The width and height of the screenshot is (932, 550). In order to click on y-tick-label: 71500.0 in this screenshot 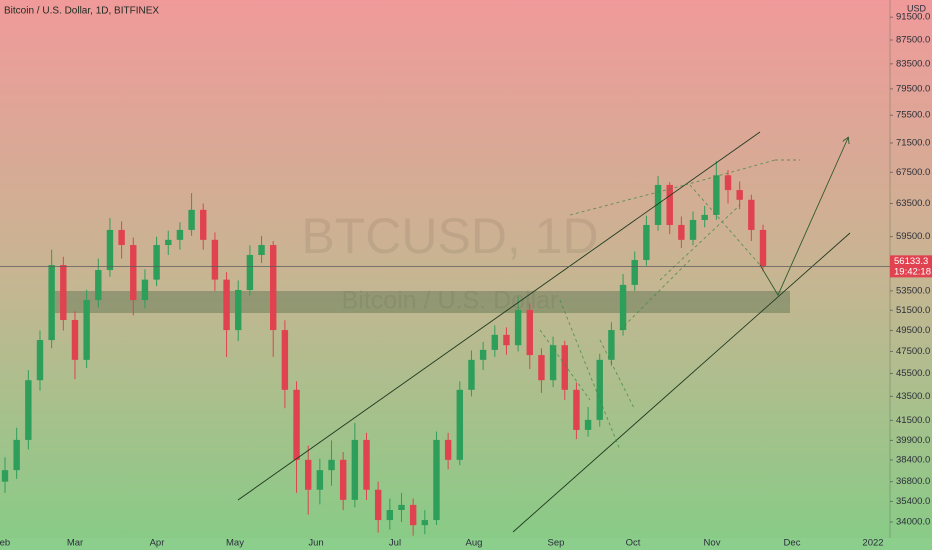, I will do `click(913, 142)`.